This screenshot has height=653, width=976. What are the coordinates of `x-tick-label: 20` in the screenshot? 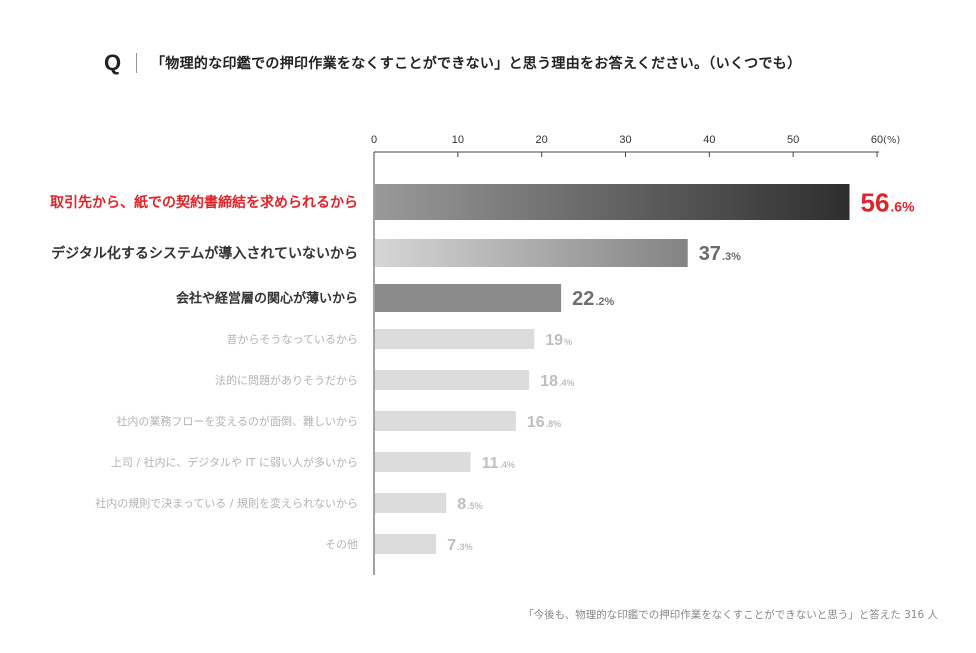 It's located at (542, 140).